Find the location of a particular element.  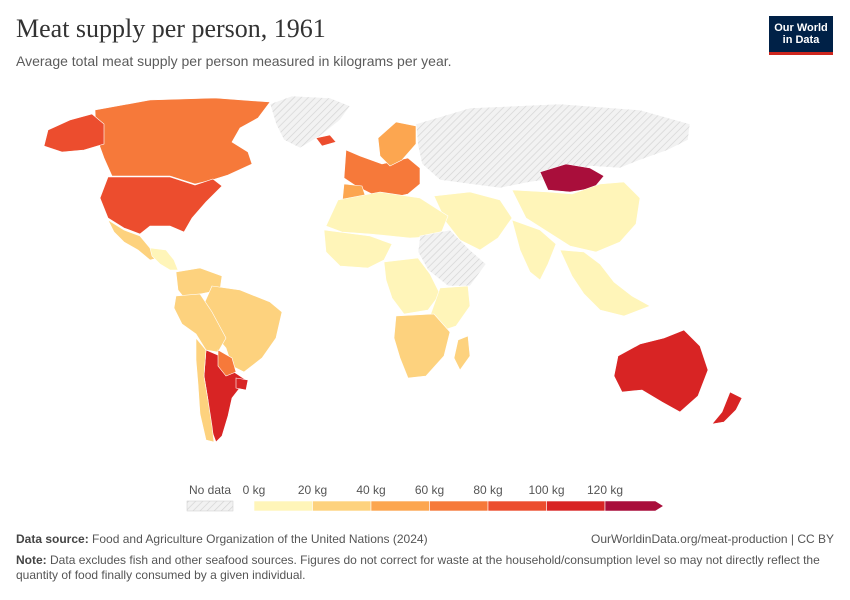

region-sudan-ethiopia: Sudan / Ethiopia is located at coordinates (452, 258).